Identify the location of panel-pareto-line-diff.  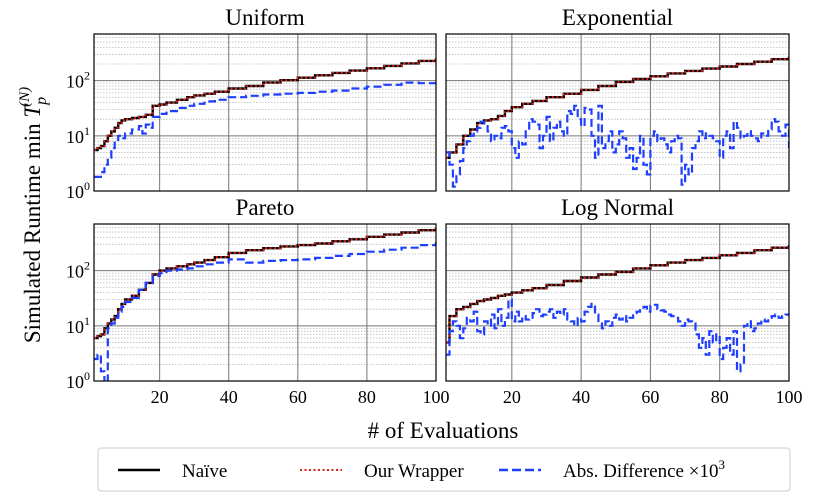
(265, 311).